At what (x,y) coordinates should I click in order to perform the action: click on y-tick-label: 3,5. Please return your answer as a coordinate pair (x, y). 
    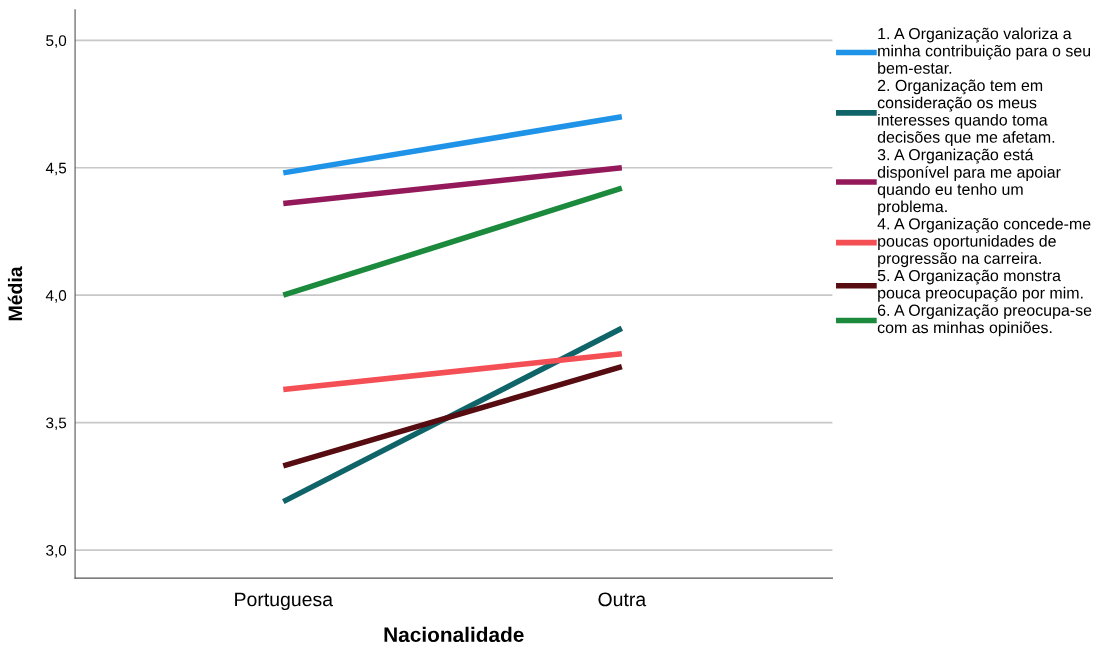
    Looking at the image, I should click on (56, 424).